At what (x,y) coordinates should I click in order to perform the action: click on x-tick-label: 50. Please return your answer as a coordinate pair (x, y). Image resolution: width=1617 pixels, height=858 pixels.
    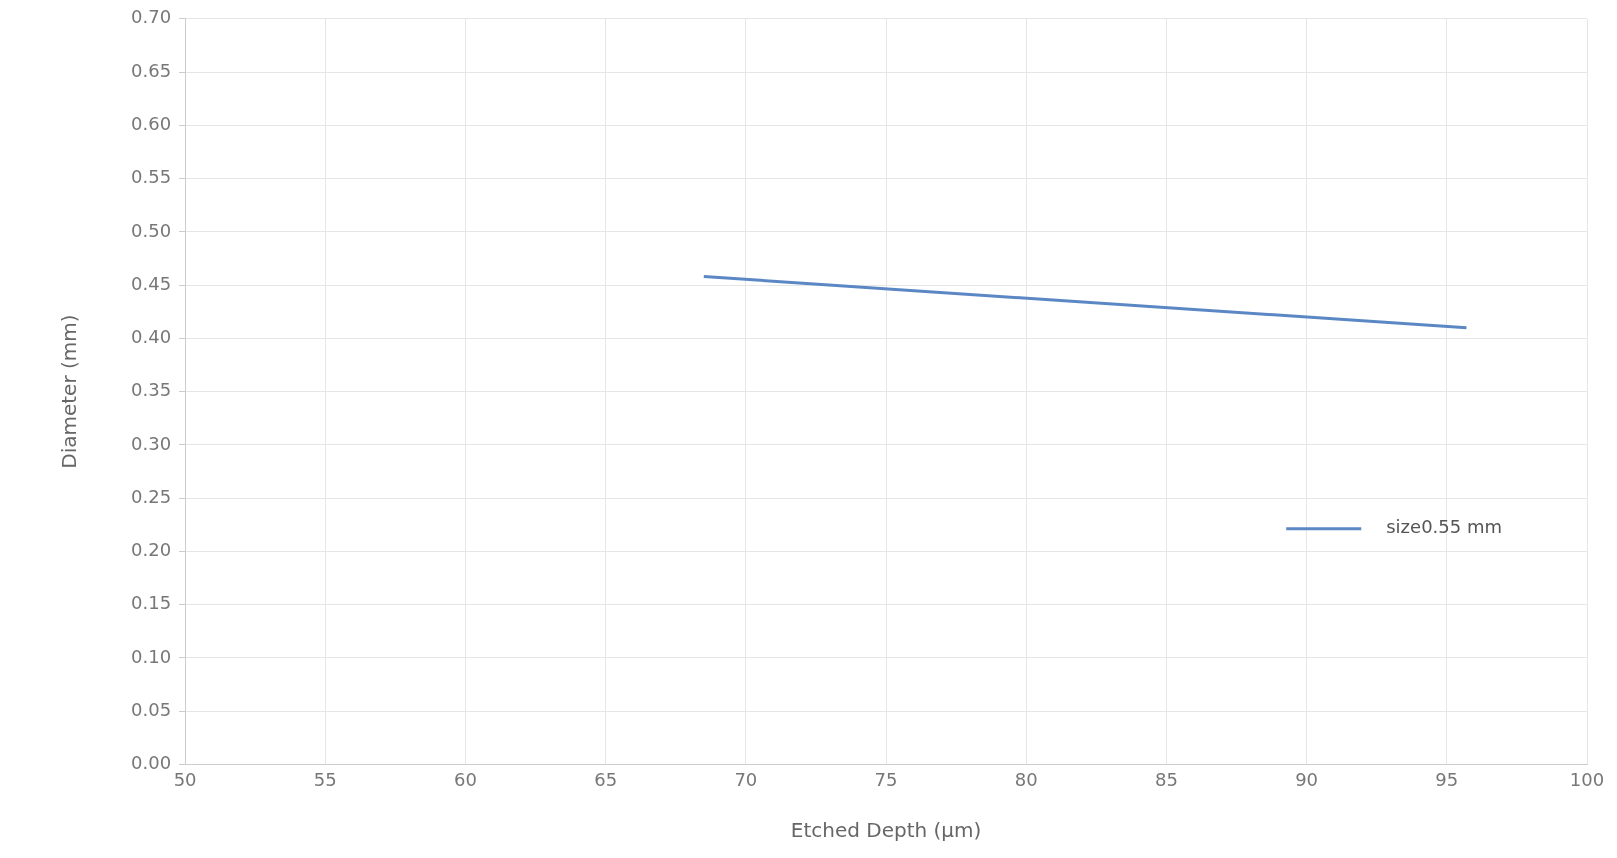
    Looking at the image, I should click on (185, 779).